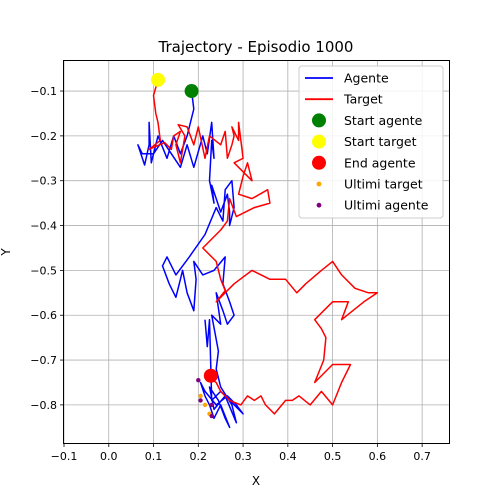 The height and width of the screenshot is (500, 500). Describe the element at coordinates (64, 456) in the screenshot. I see `x-tick-label: −0.1` at that location.